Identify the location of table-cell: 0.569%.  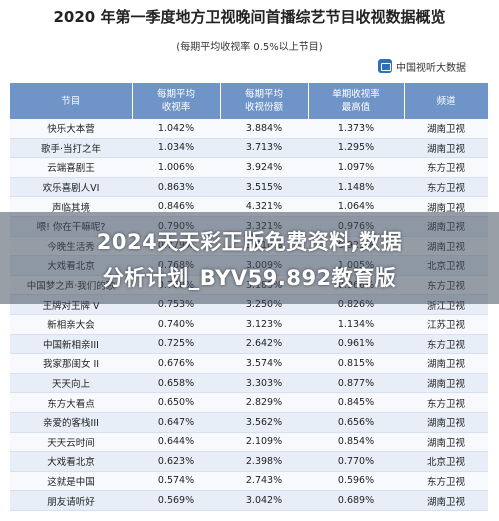
(176, 500).